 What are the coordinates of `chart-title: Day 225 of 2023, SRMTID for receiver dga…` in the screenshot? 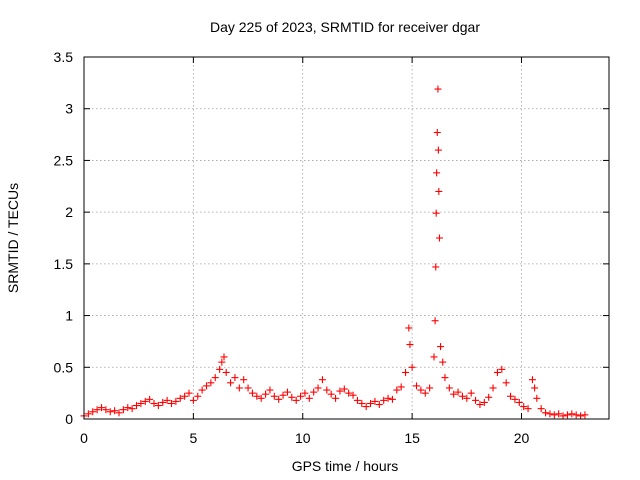 It's located at (345, 27).